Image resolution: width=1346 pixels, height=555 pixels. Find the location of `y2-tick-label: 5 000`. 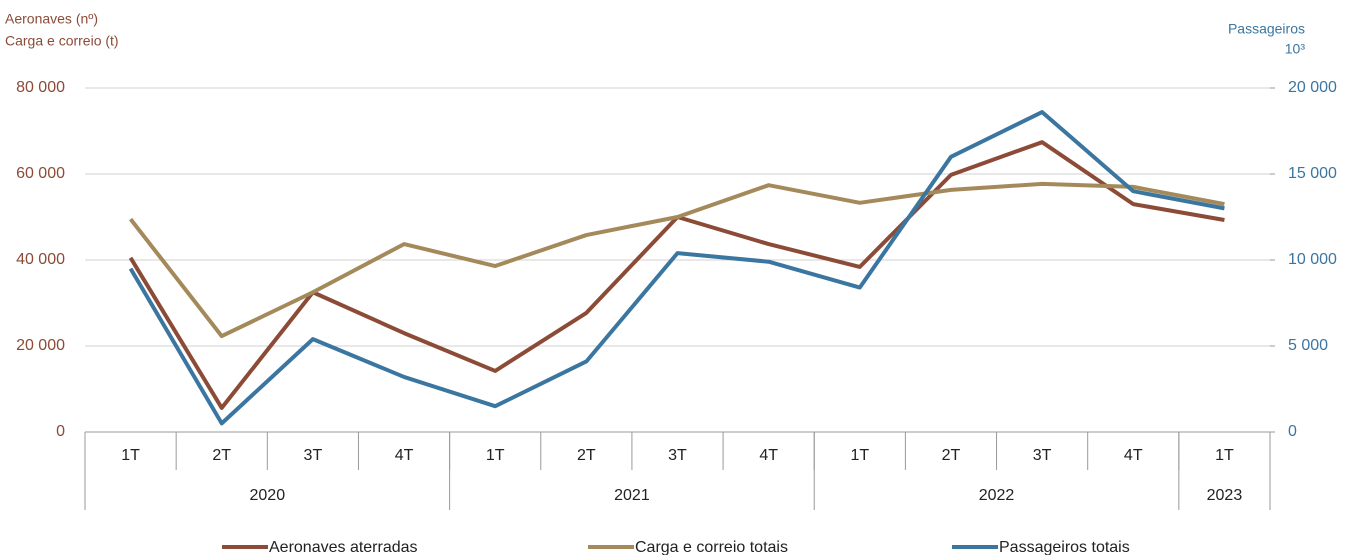

y2-tick-label: 5 000 is located at coordinates (1308, 345).